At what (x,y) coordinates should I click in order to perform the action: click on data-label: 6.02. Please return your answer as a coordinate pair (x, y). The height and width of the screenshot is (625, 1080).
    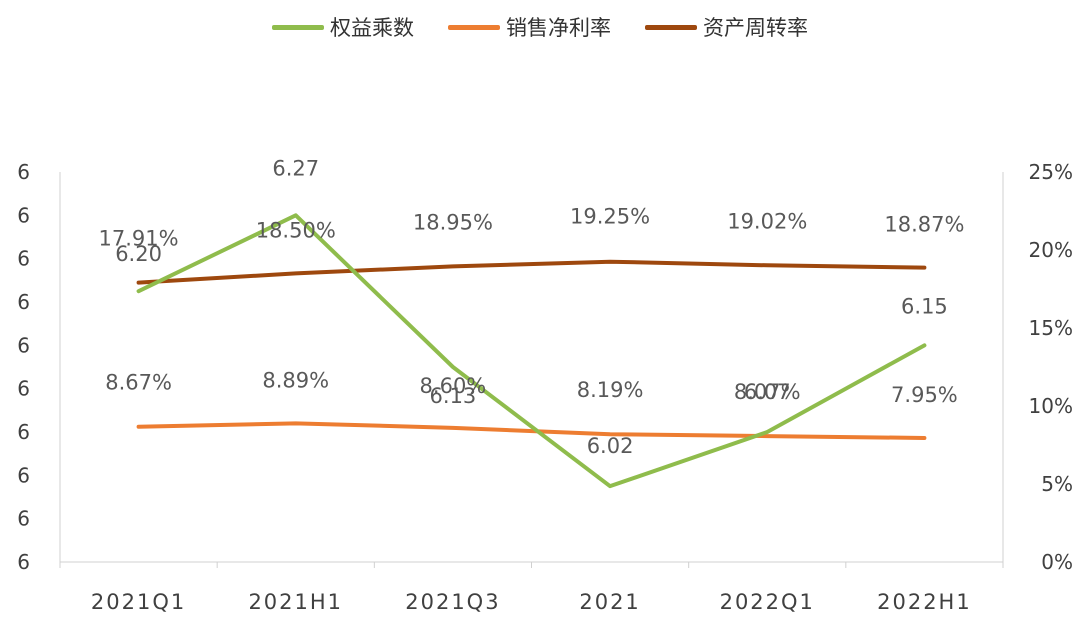
    Looking at the image, I should click on (610, 446).